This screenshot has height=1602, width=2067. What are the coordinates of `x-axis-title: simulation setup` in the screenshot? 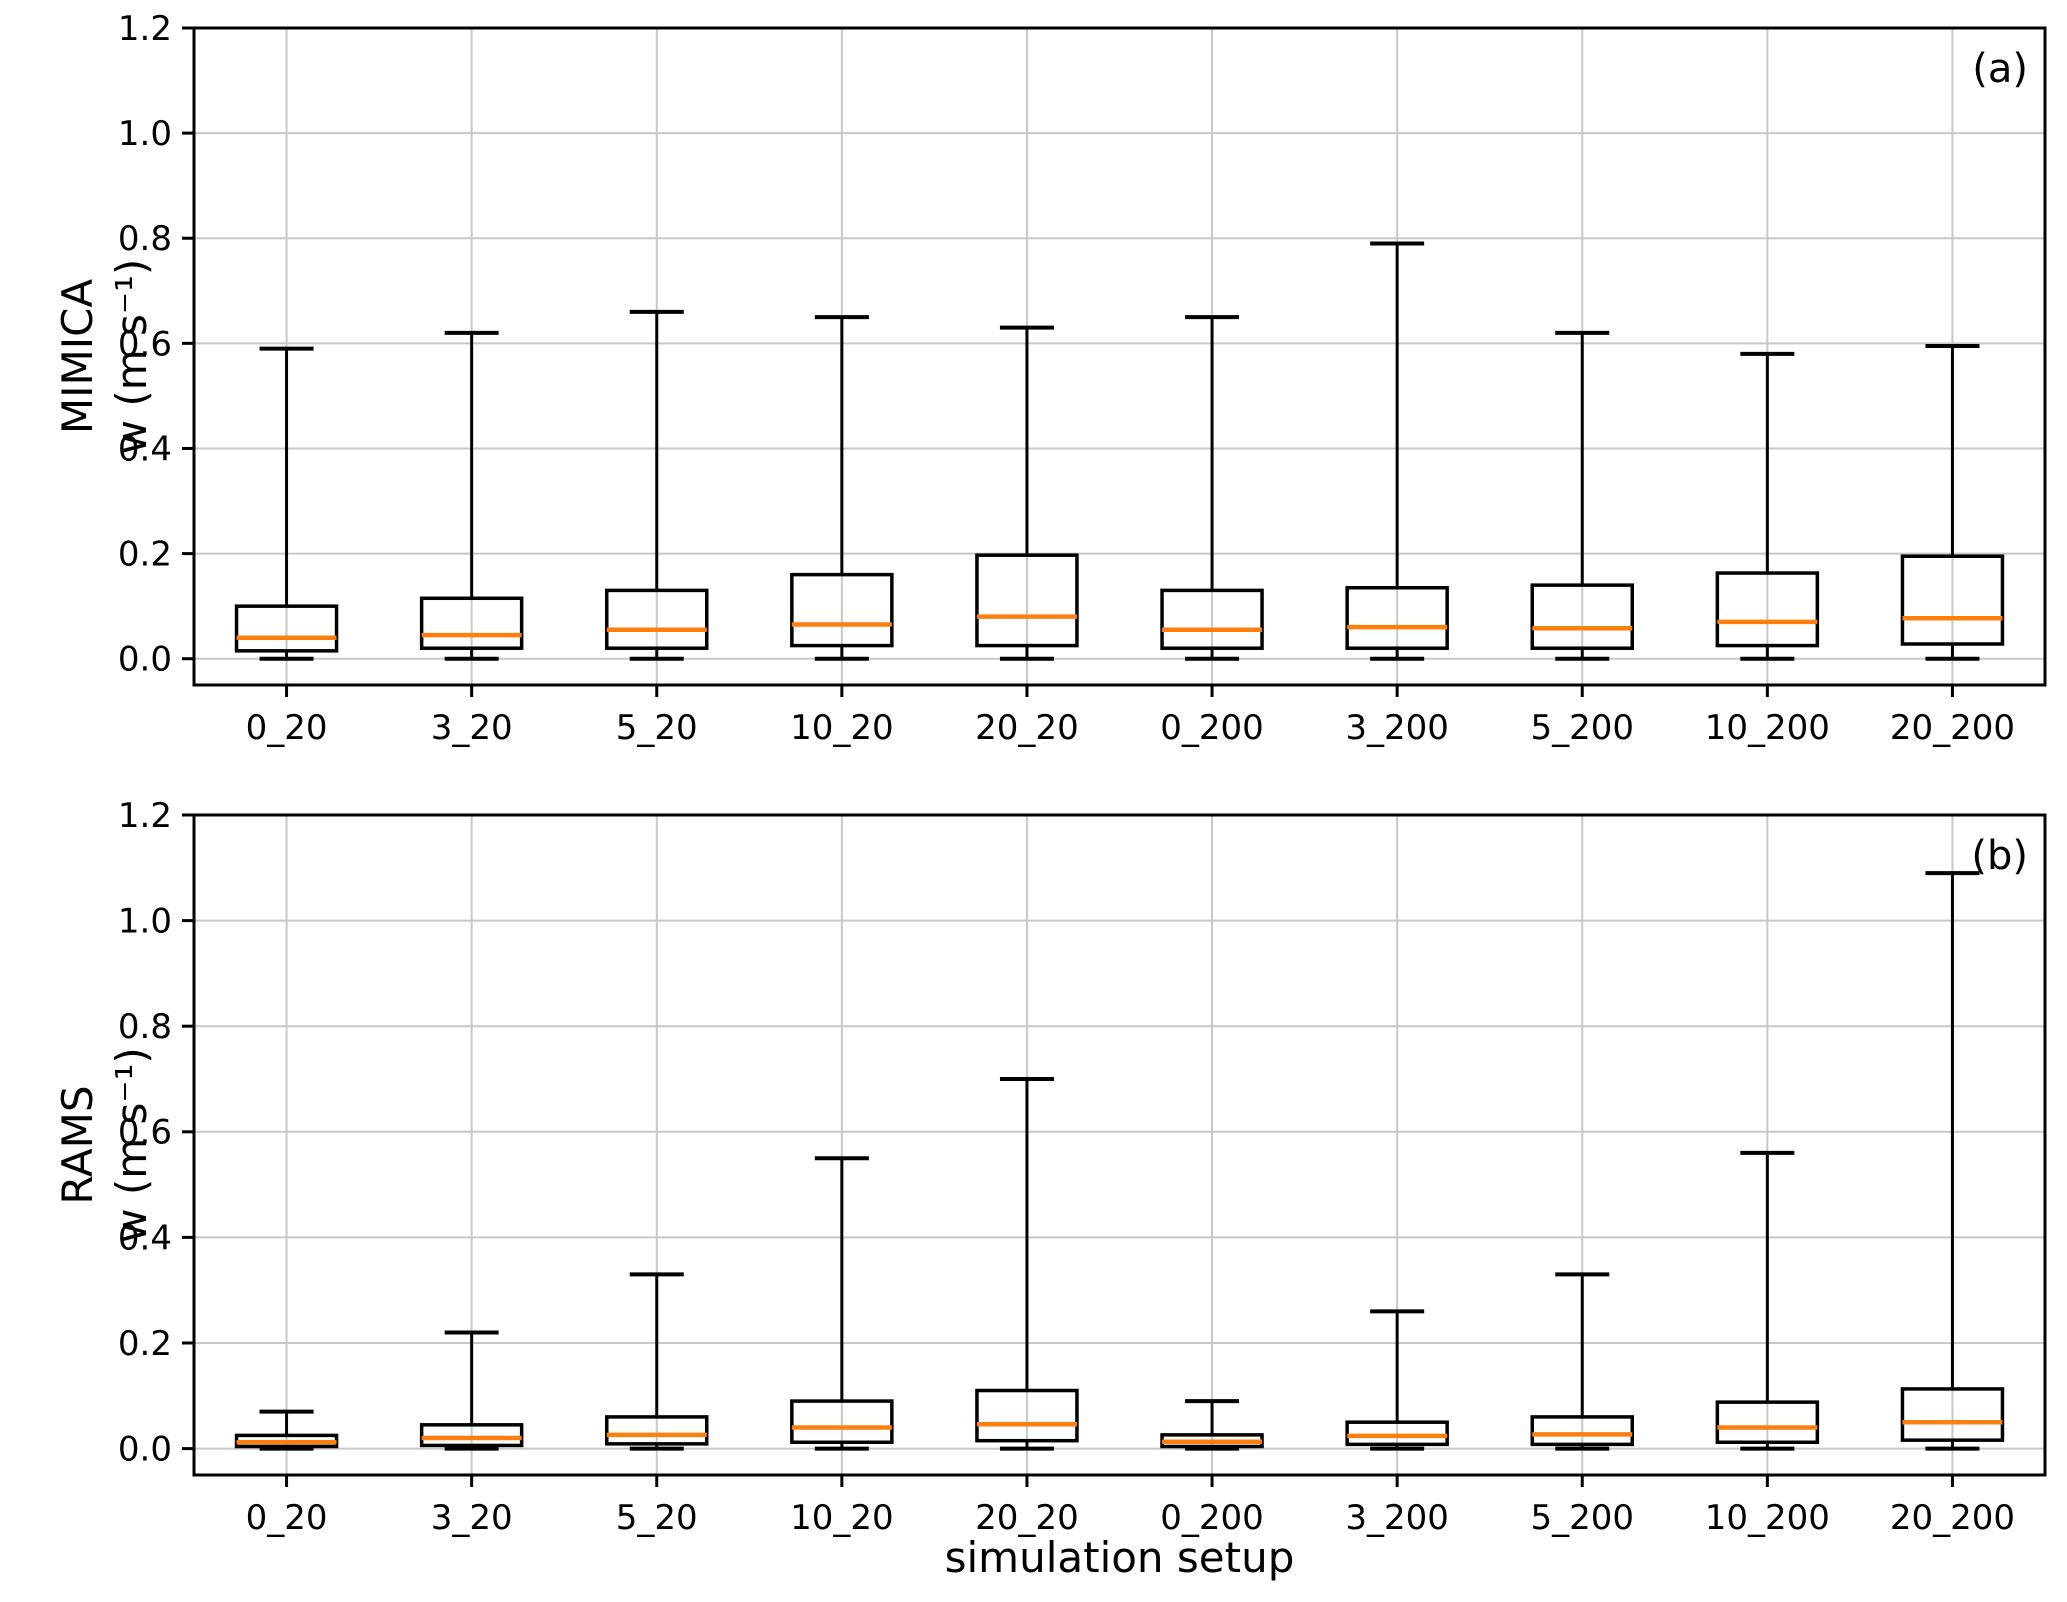 It's located at (1120, 1557).